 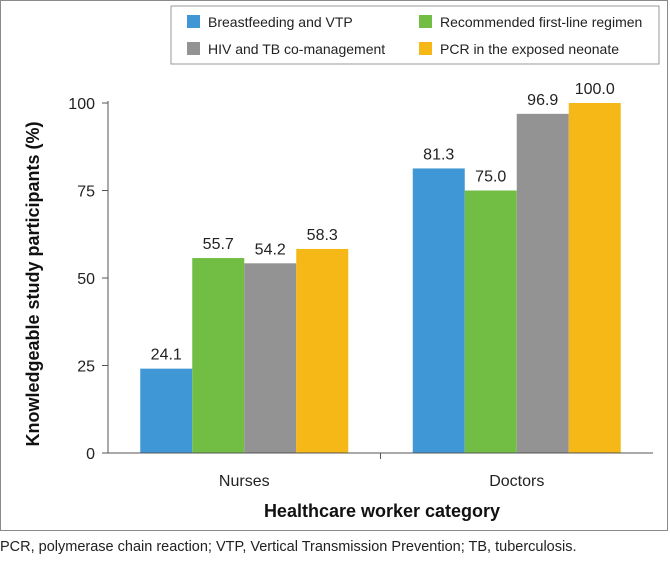 I want to click on y-tick-label: 25, so click(x=86, y=367).